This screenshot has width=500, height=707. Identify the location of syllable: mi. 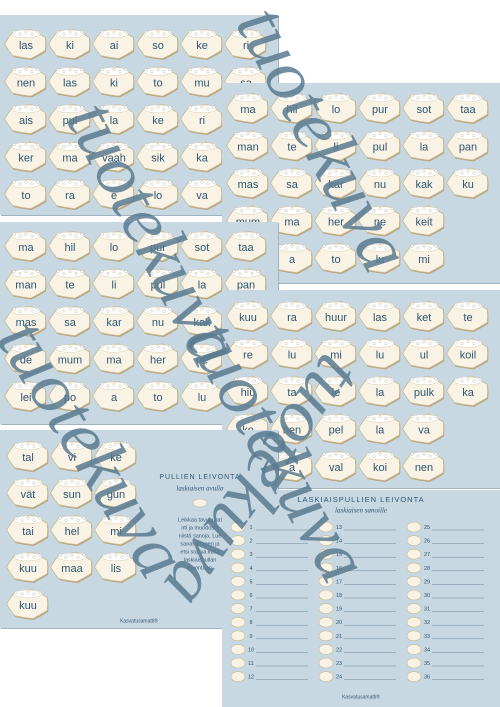
(336, 355).